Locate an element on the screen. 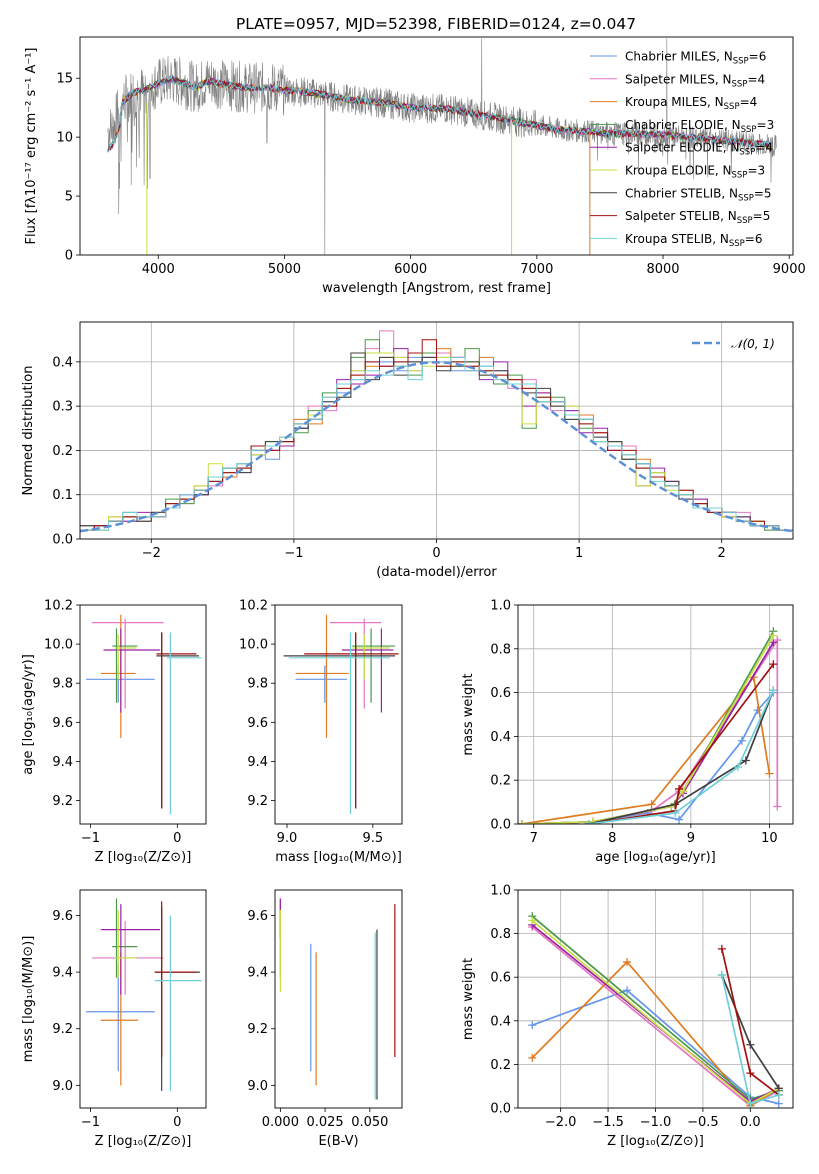  legend-label: Chabrier ELODIE, NSSP=3 is located at coordinates (699, 126).